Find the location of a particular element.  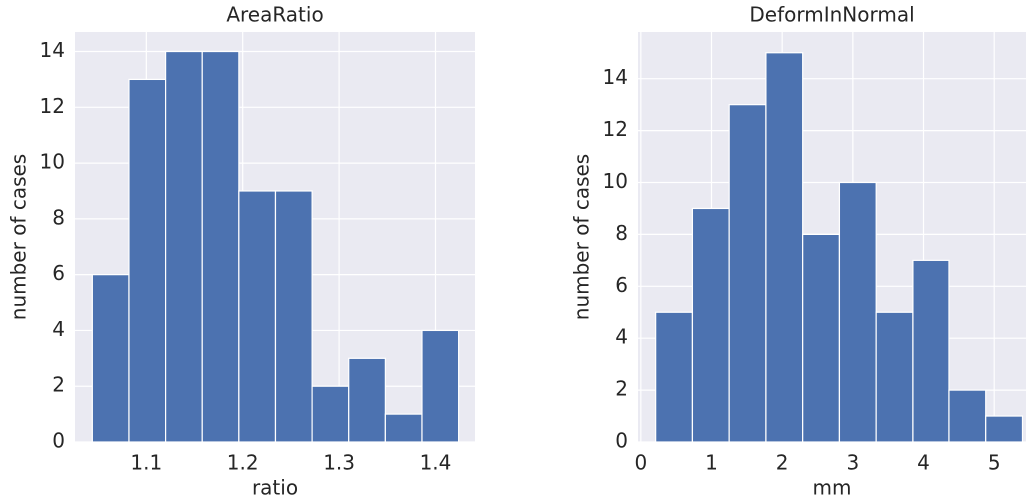

x-tick-label: 1.2 is located at coordinates (243, 463).